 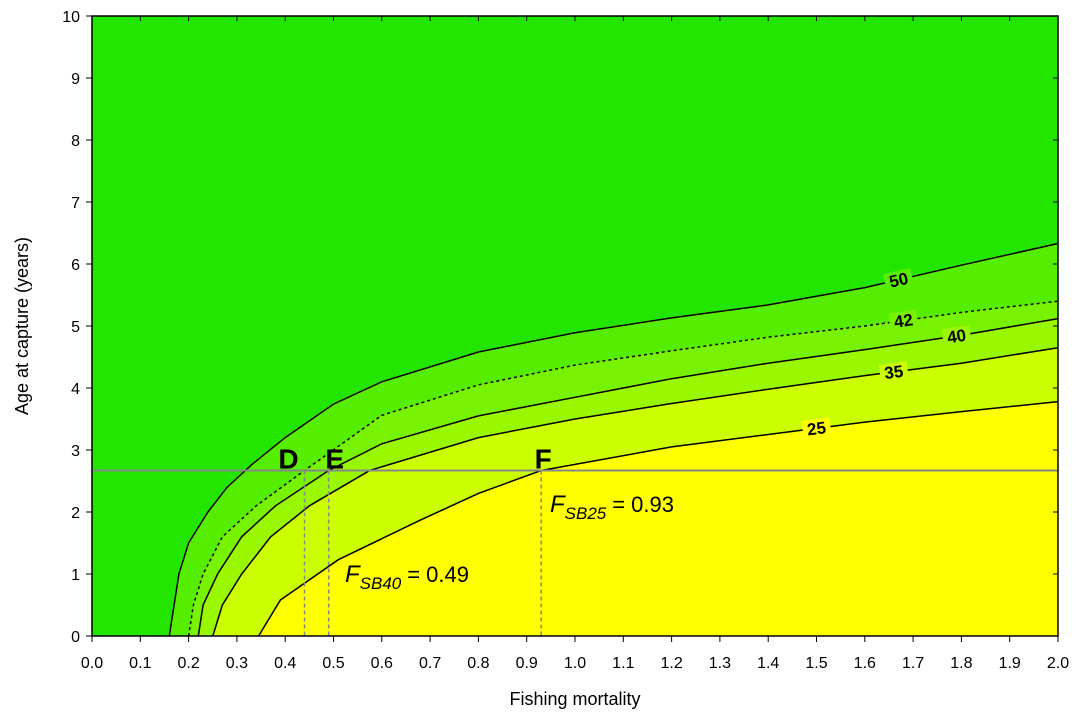 I want to click on x-tick-label: 1.8, so click(x=961, y=663).